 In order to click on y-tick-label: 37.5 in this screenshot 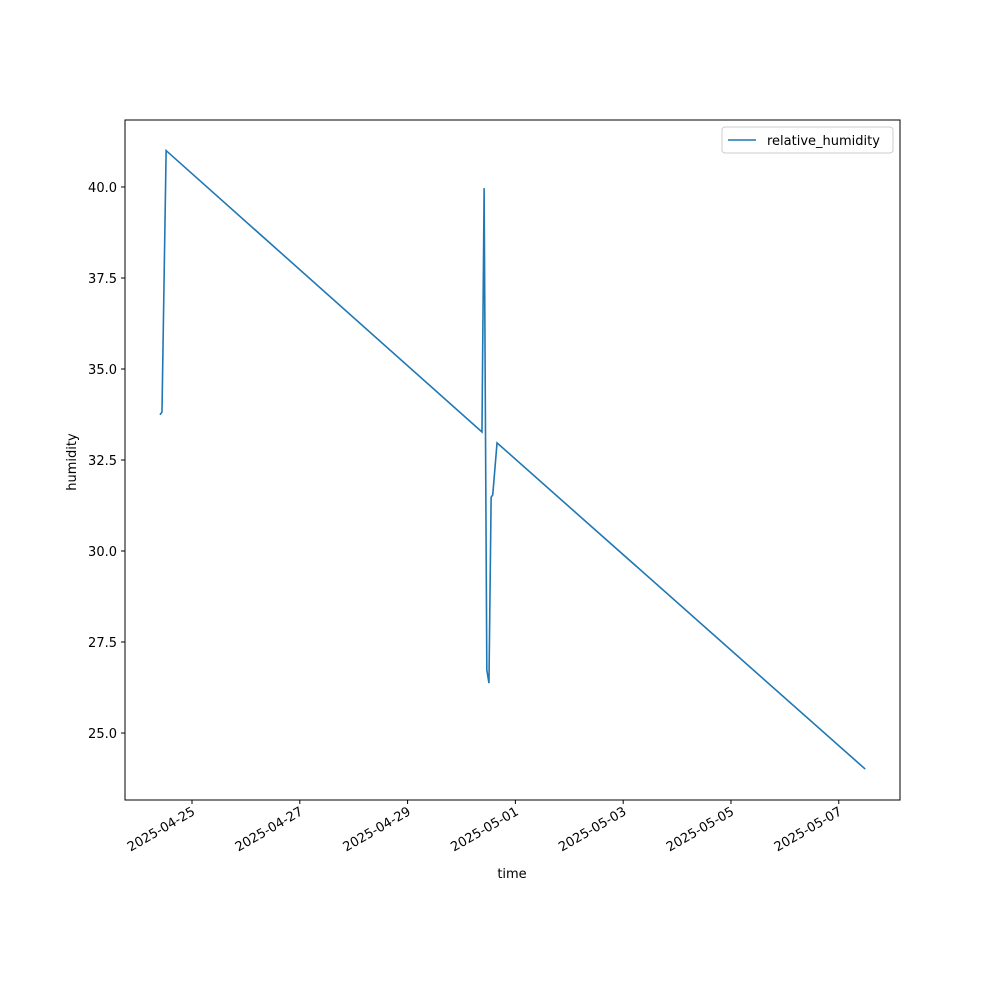, I will do `click(102, 279)`.